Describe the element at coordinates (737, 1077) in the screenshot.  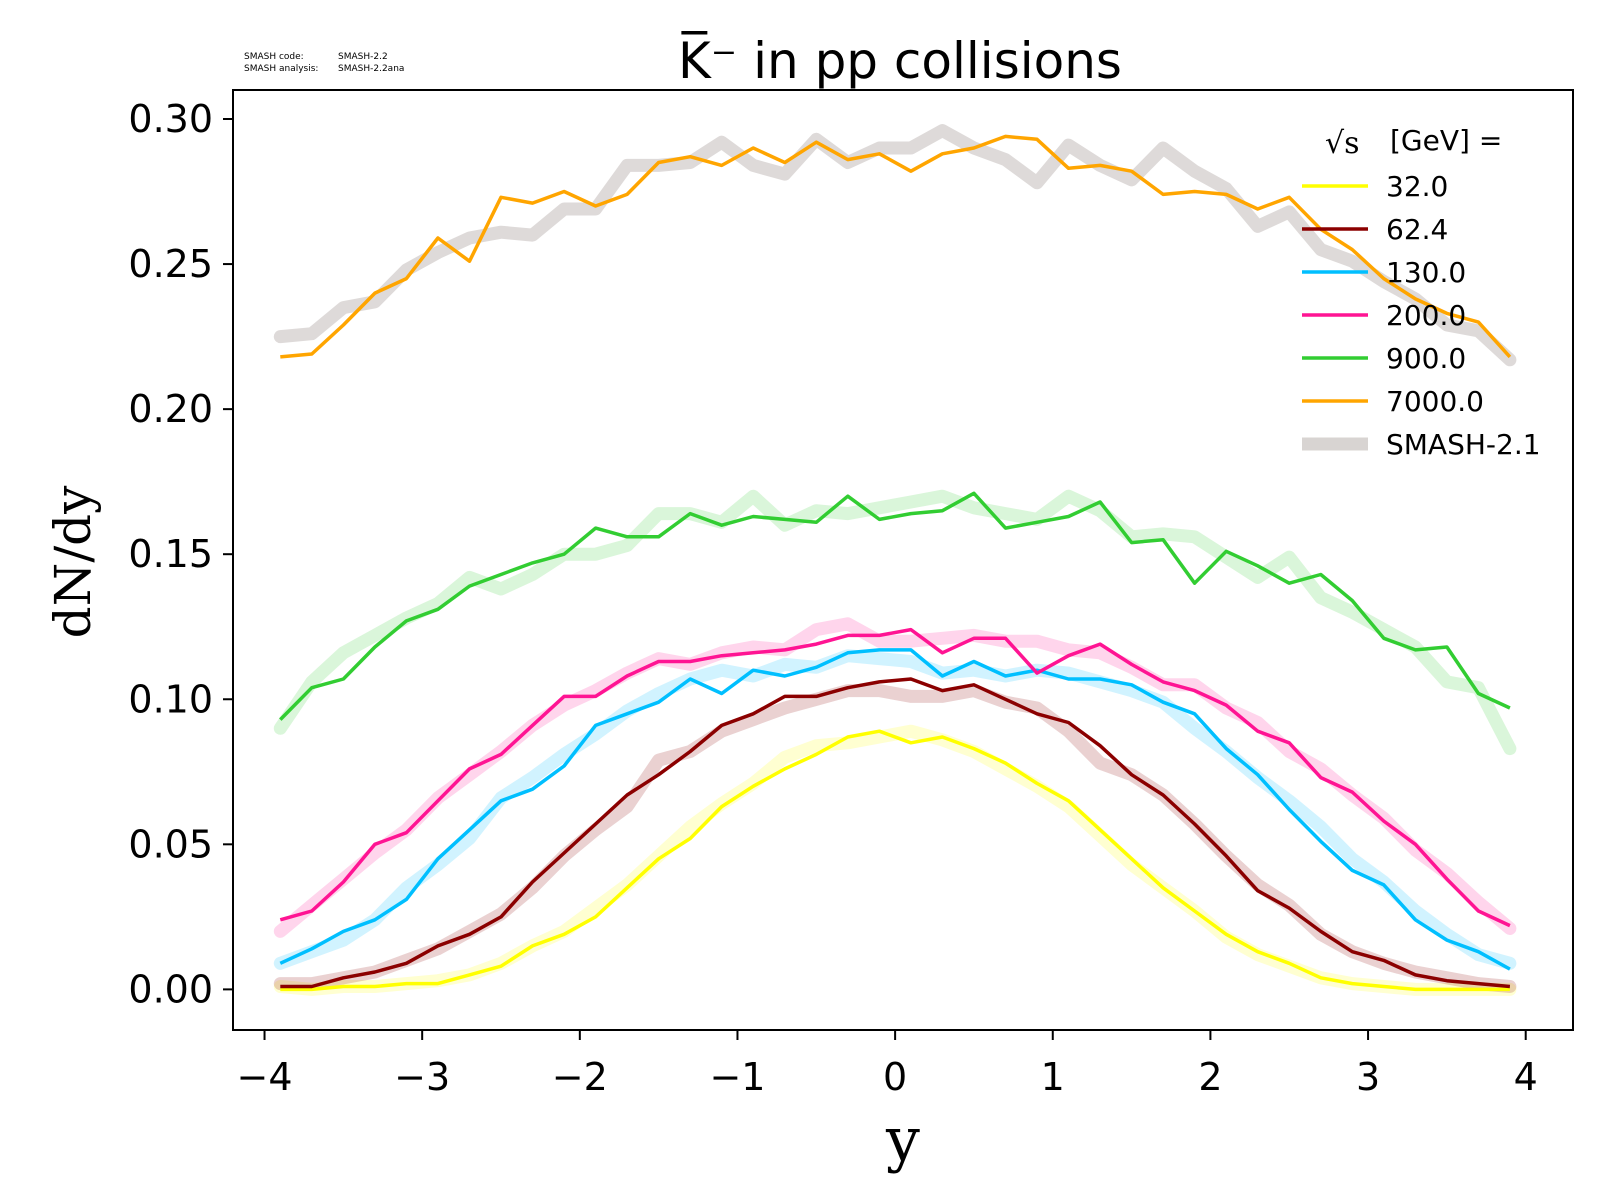
I see `x-tick-label: −1` at that location.